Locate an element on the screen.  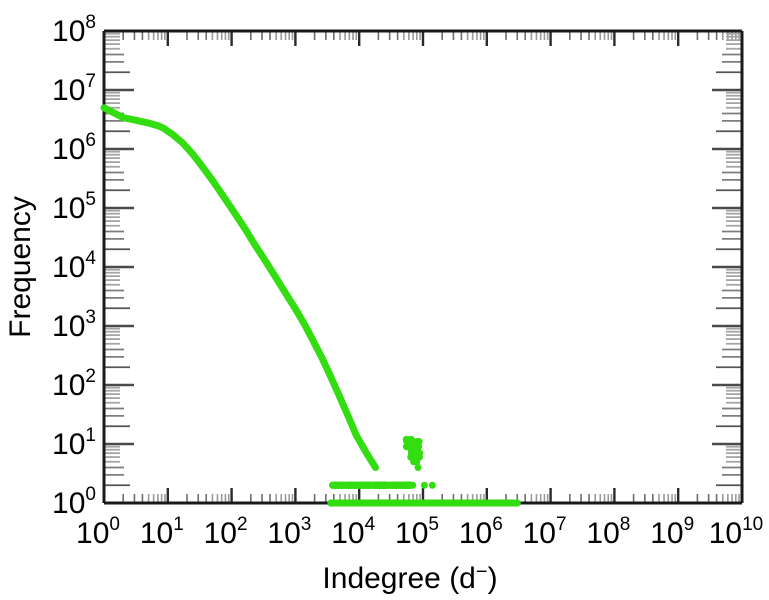
x-tick-label: 10⁸ is located at coordinates (608, 532).